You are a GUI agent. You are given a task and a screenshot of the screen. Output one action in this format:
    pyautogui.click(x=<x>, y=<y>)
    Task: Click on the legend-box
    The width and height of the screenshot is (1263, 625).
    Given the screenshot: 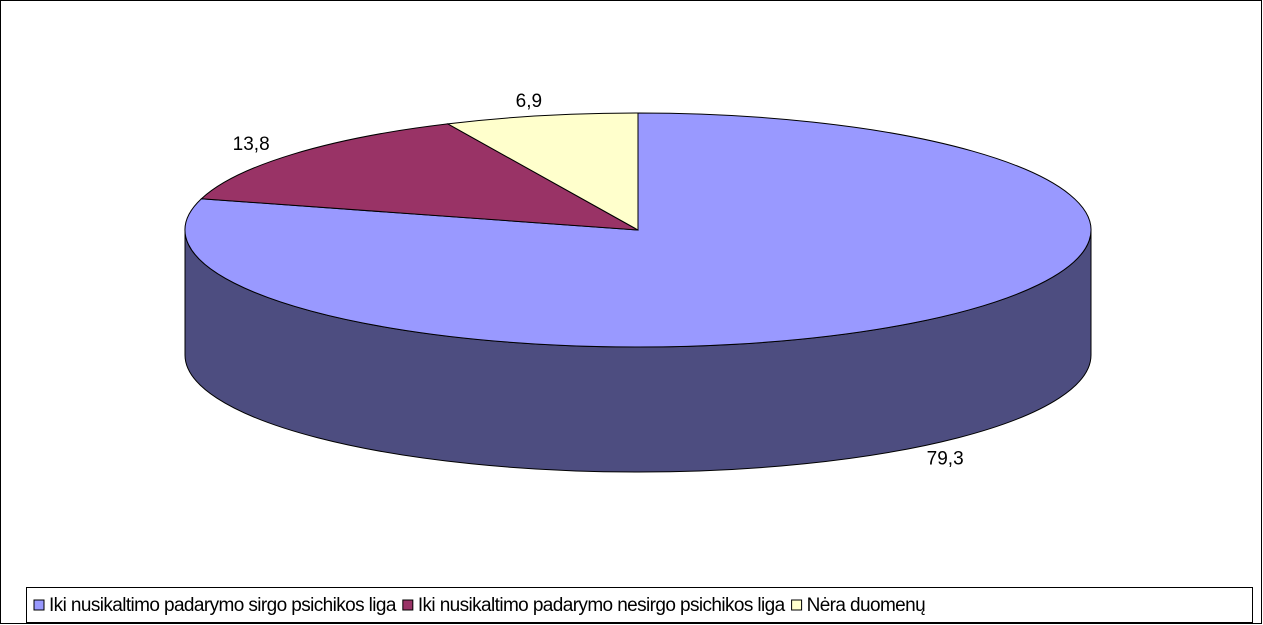 What is the action you would take?
    pyautogui.click(x=639, y=605)
    